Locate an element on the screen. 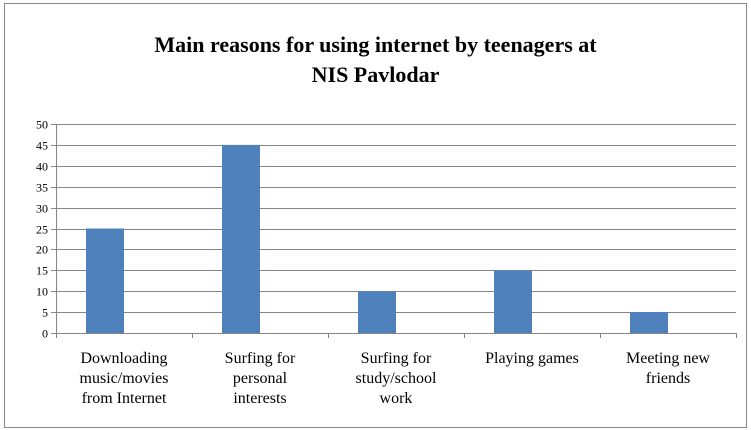 The width and height of the screenshot is (751, 430). y-tick-label: 45 is located at coordinates (42, 146).